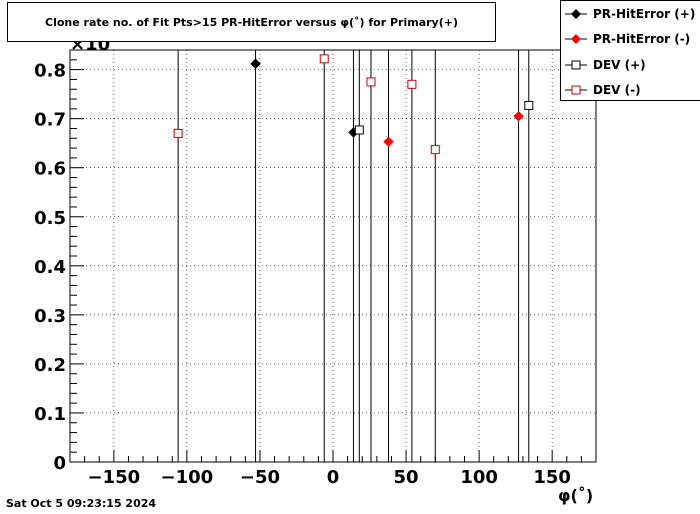  I want to click on x-tick-label: −100, so click(187, 477).